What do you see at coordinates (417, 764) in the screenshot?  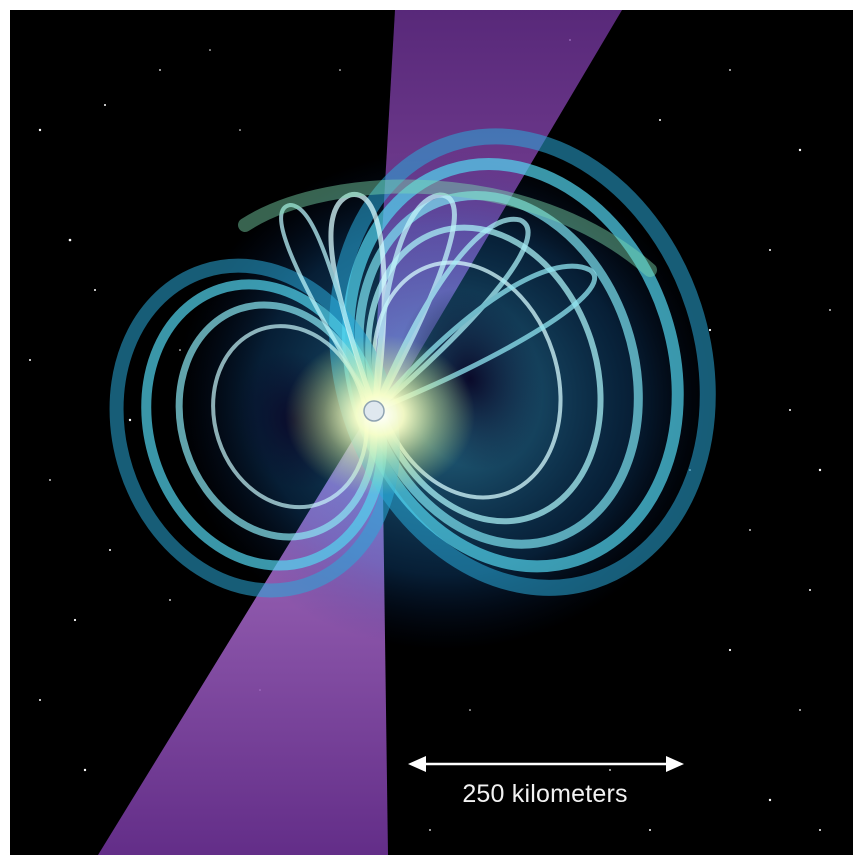 I see `scale-bar-left-arrow` at bounding box center [417, 764].